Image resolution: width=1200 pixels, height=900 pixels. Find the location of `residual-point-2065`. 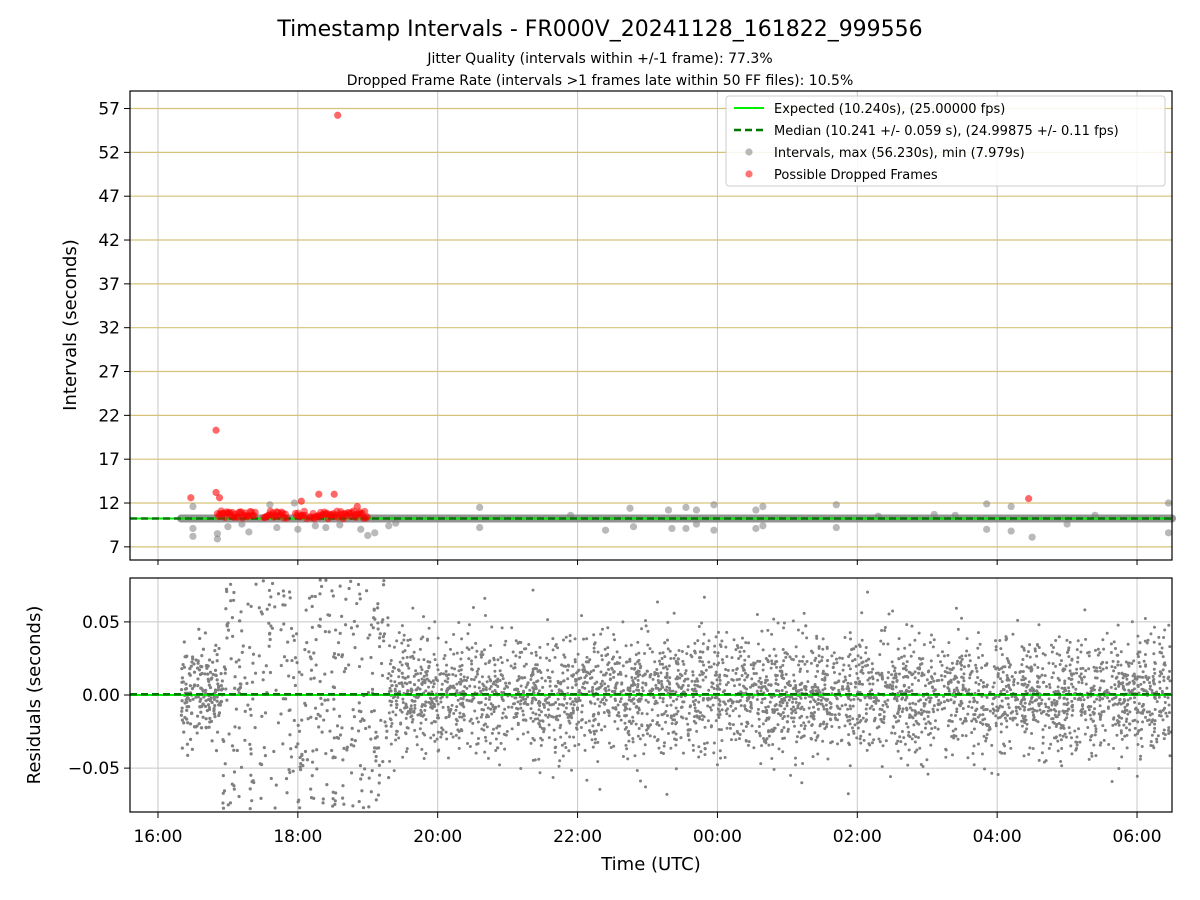

residual-point-2065 is located at coordinates (566, 637).